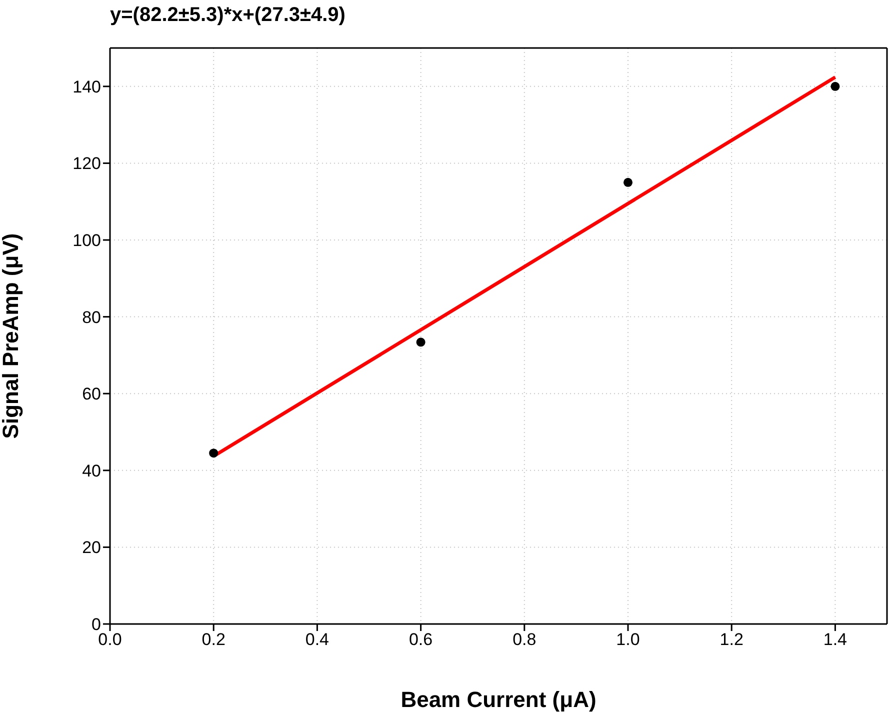 The image size is (891, 719). I want to click on x-tick-label: 0.6, so click(420, 640).